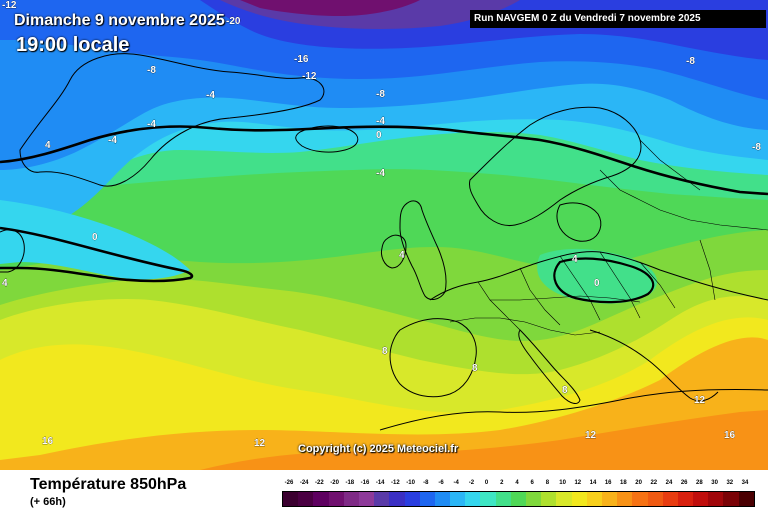  What do you see at coordinates (714, 483) in the screenshot?
I see `scale-label: 30` at bounding box center [714, 483].